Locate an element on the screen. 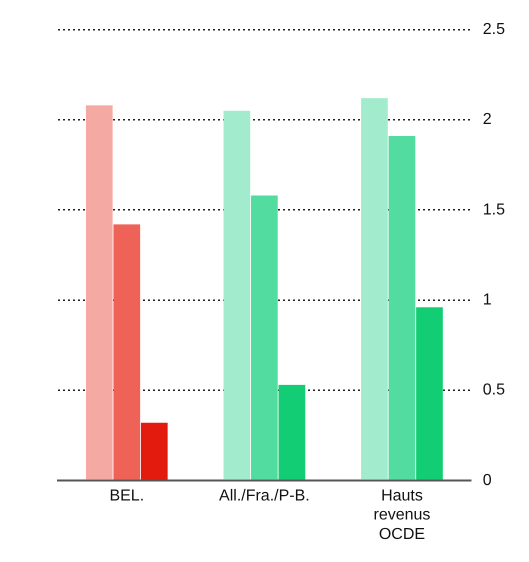 This screenshot has height=562, width=529. x-tick-label: All./Fra./P-B. is located at coordinates (264, 495).